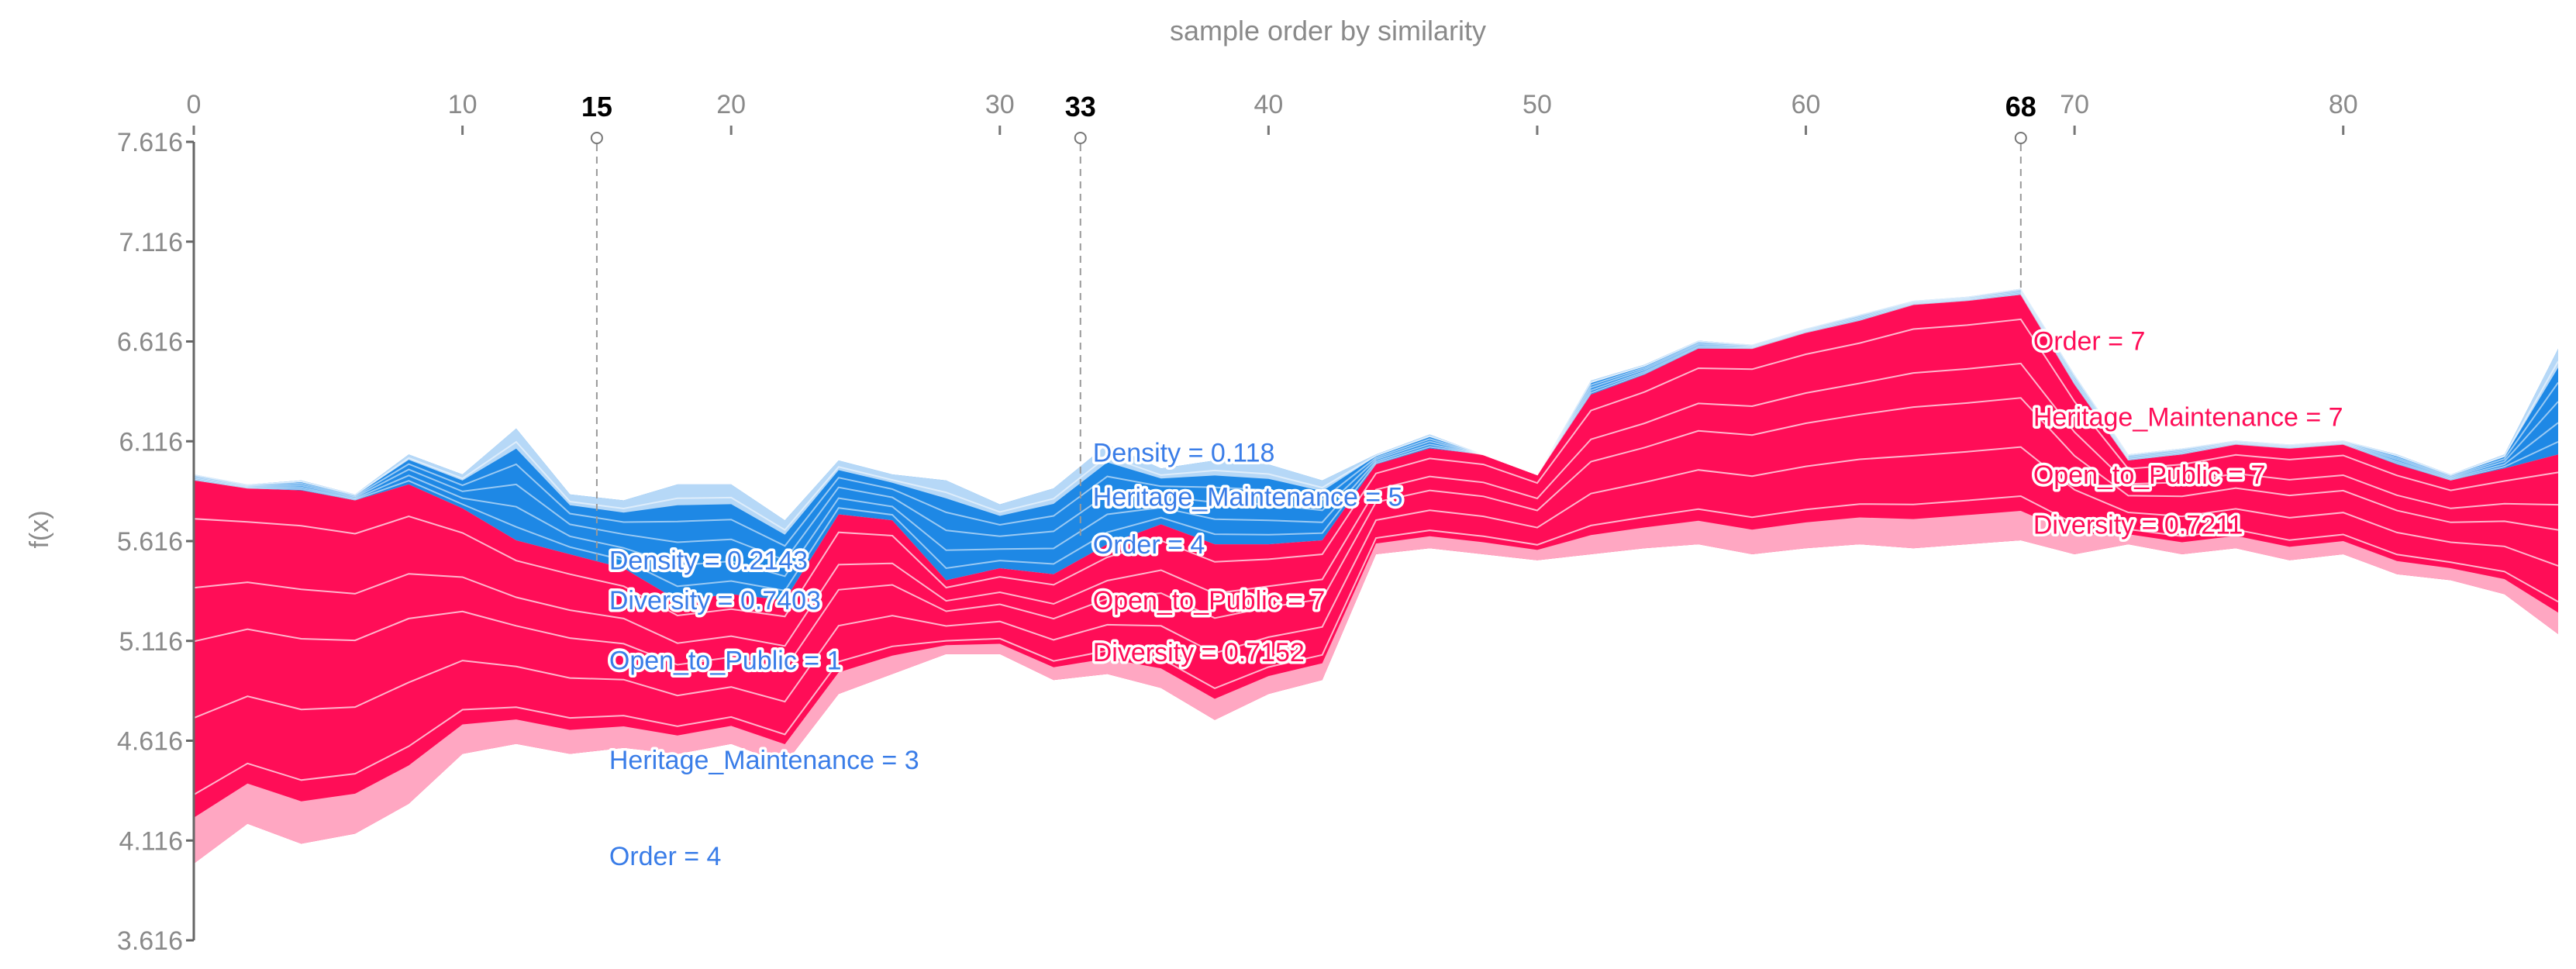  Describe the element at coordinates (39, 529) in the screenshot. I see `y-axis-label: f(x)` at that location.